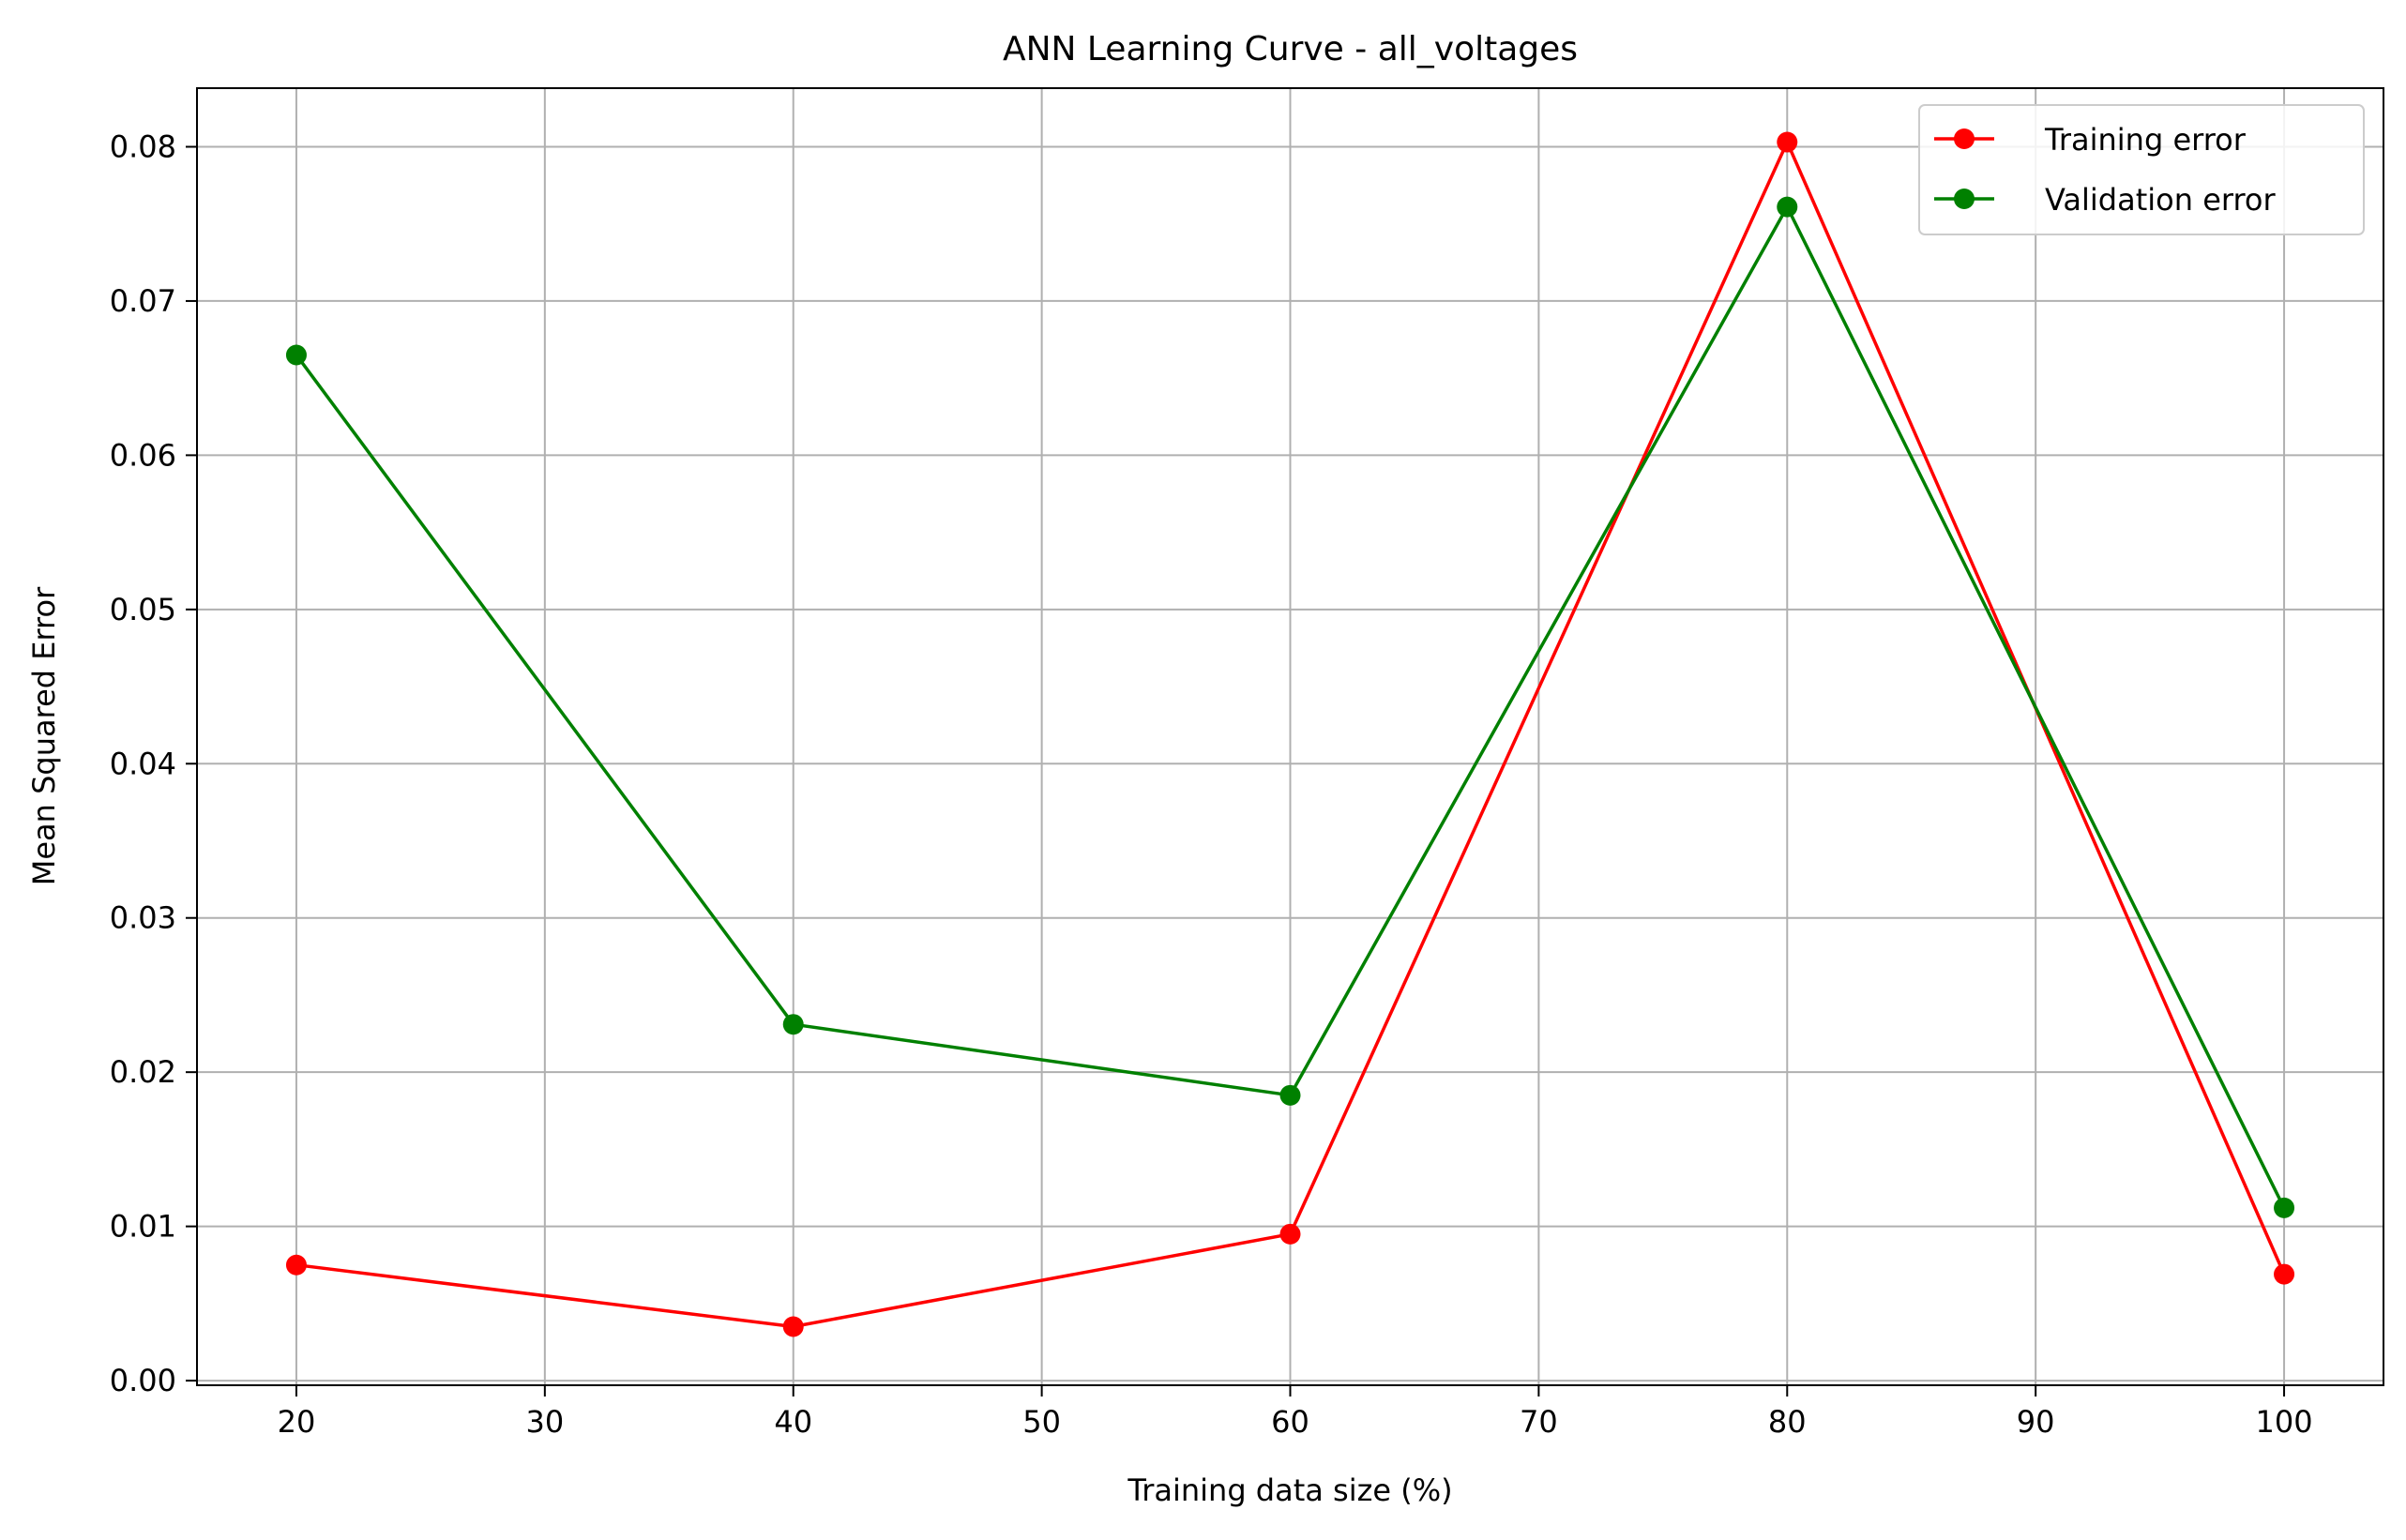 The width and height of the screenshot is (2406, 1540). I want to click on legend-box, so click(2141, 169).